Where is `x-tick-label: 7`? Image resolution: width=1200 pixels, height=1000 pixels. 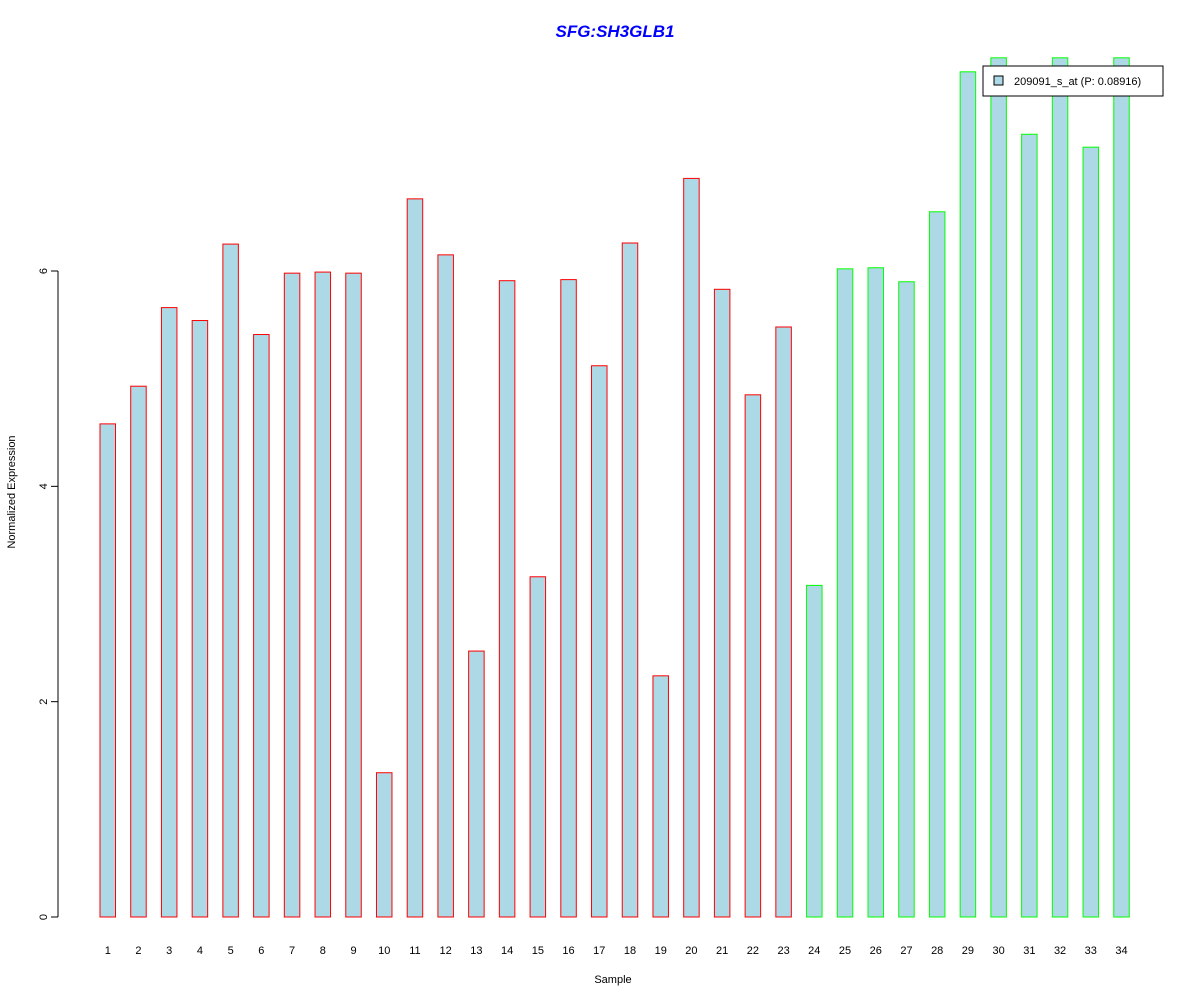
x-tick-label: 7 is located at coordinates (292, 951).